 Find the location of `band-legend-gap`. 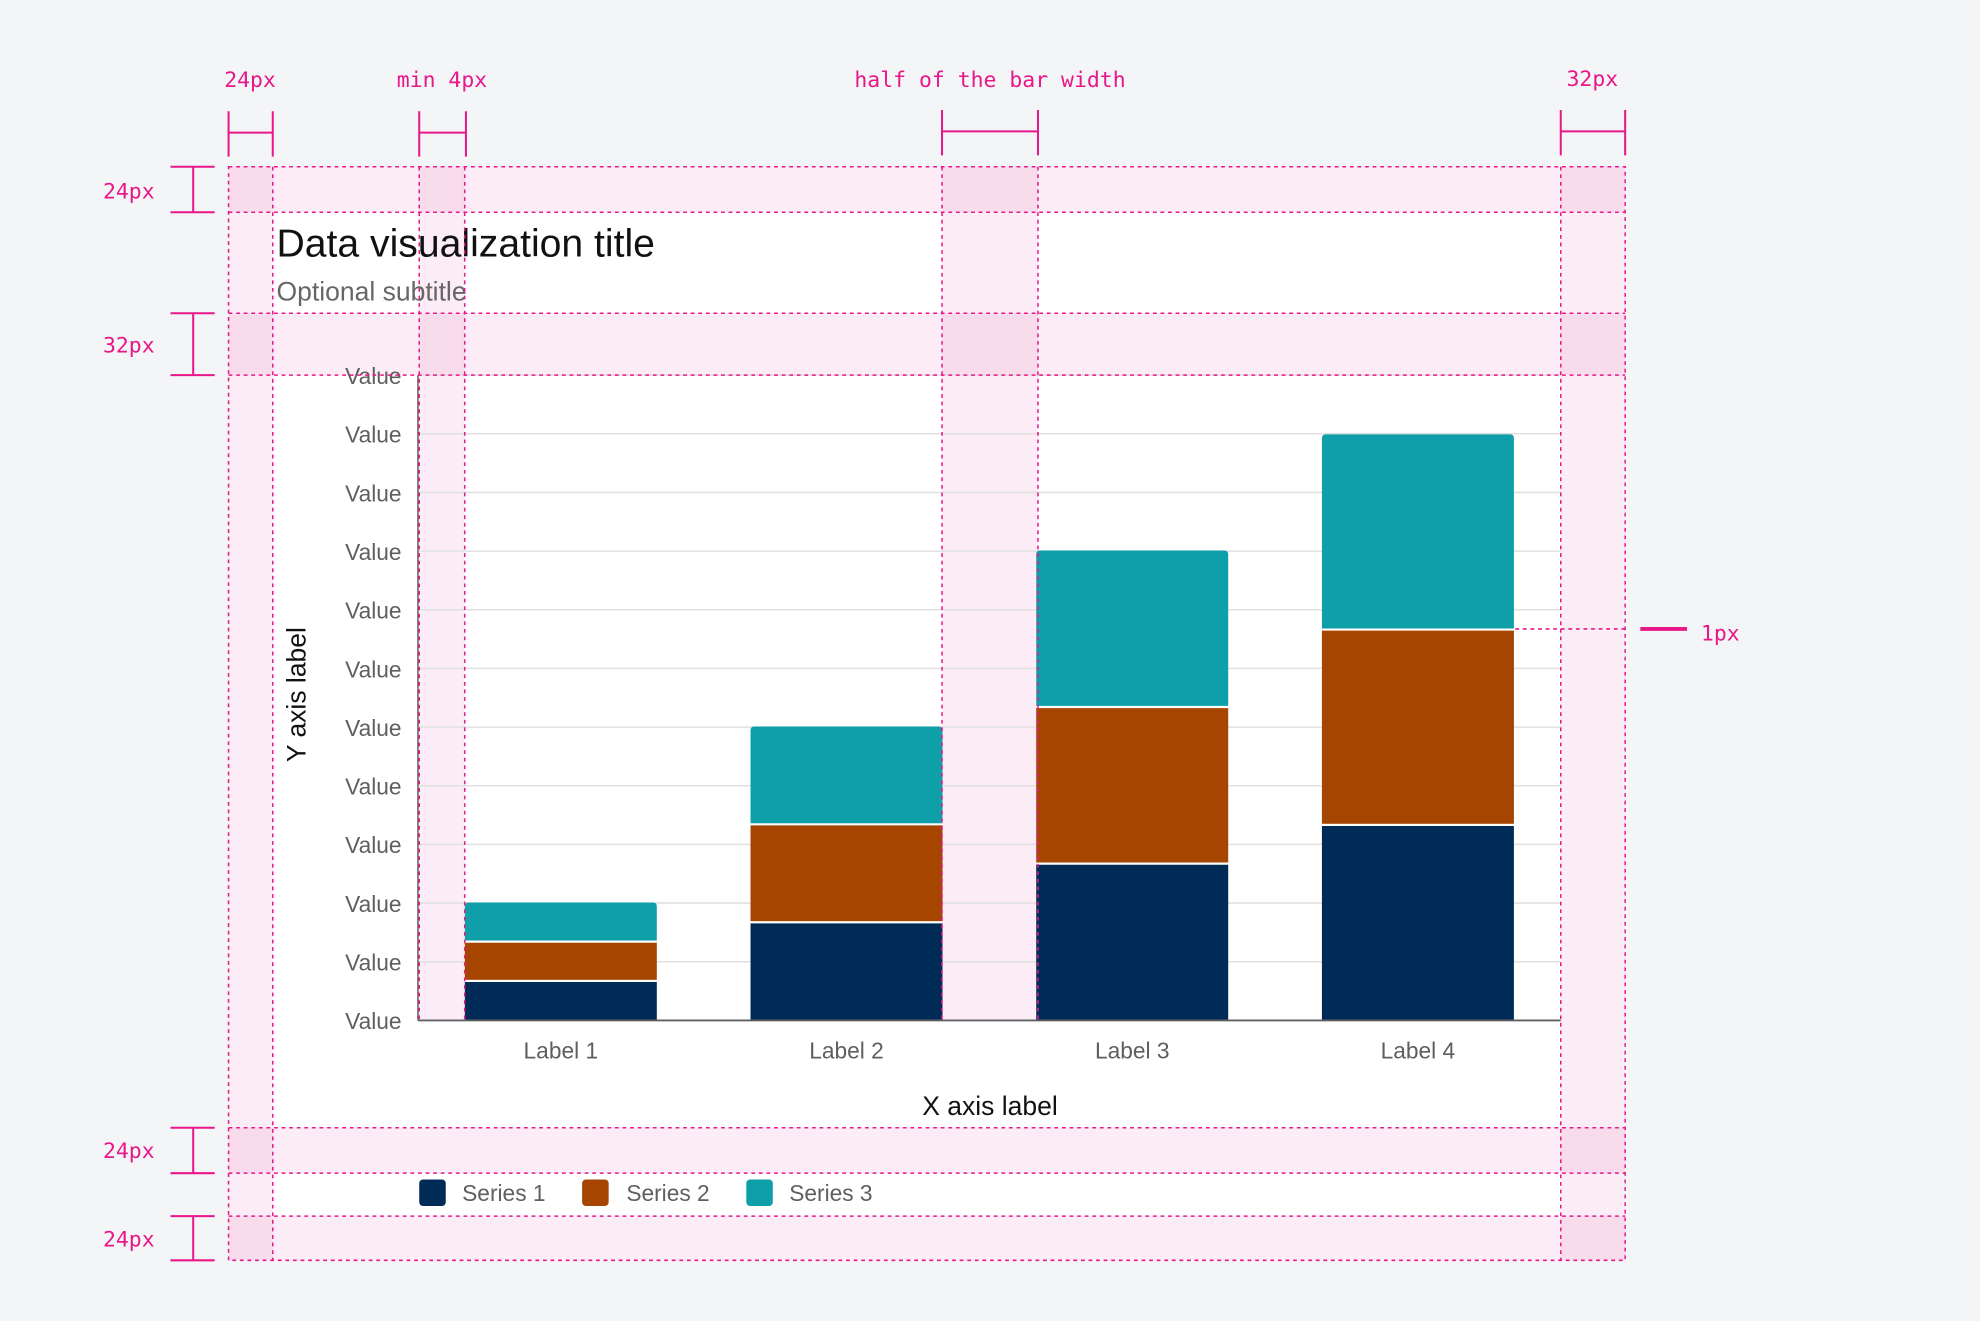

band-legend-gap is located at coordinates (927, 1150).